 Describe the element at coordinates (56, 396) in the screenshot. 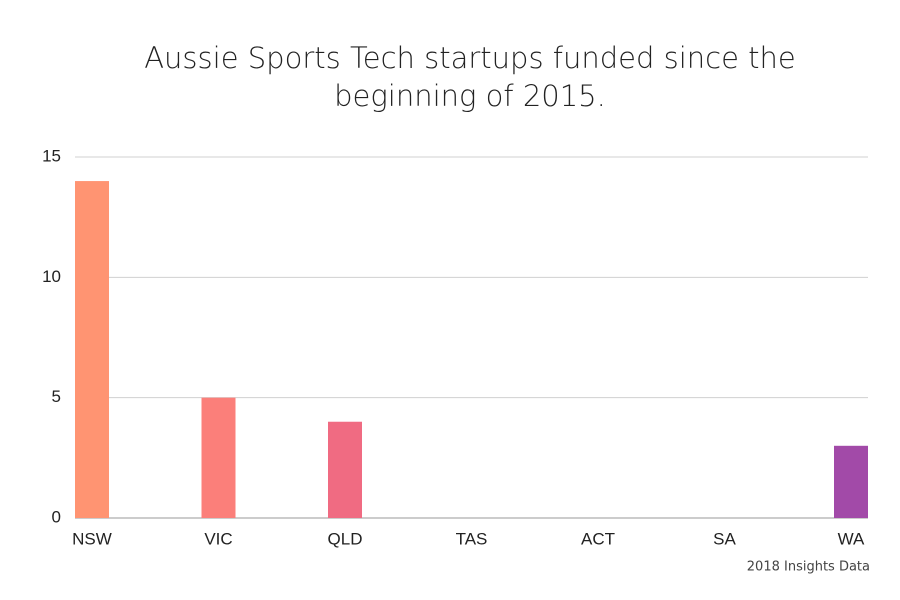

I see `y-tick-label: 5` at that location.